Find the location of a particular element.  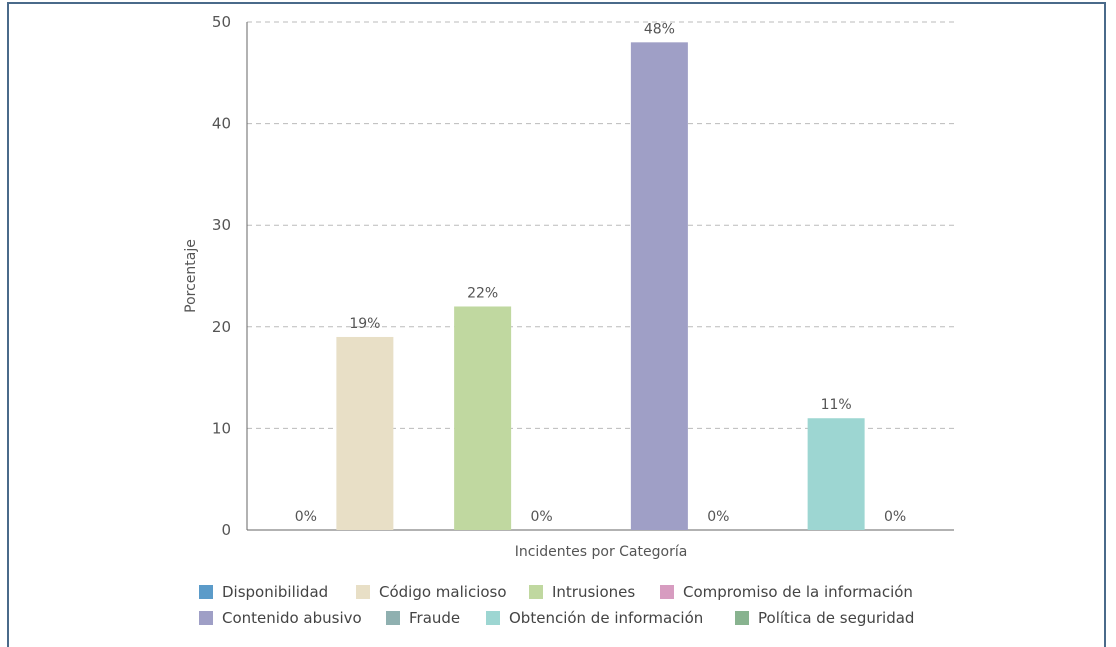

y-tick-label: 10 is located at coordinates (221, 428).